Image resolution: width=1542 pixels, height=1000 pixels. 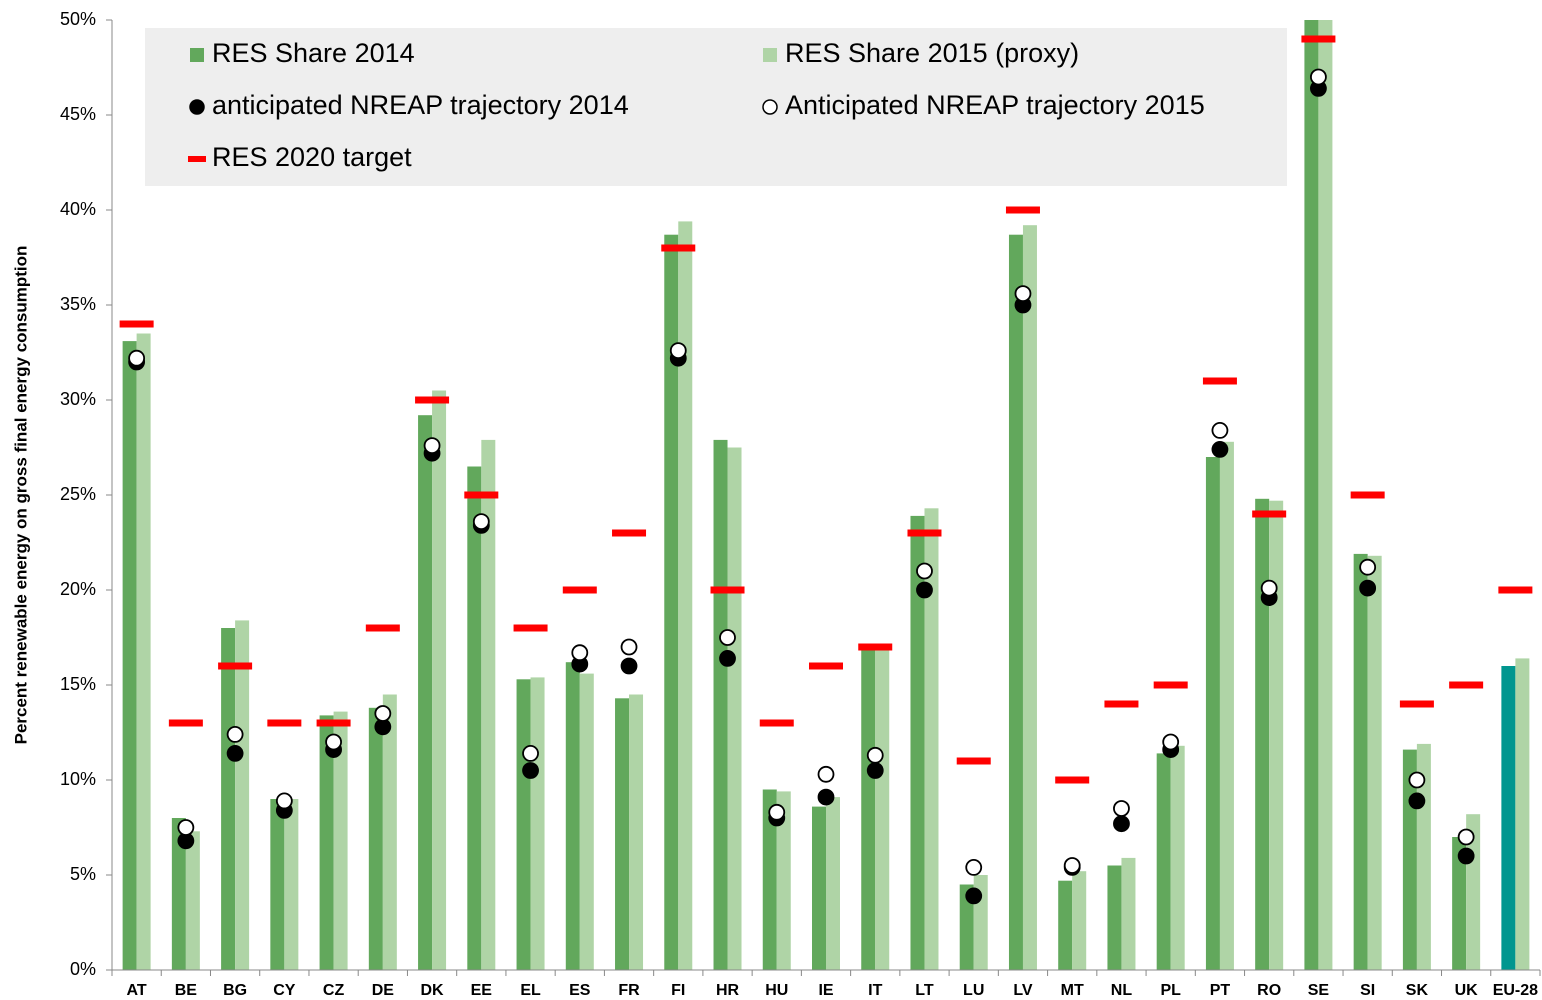 I want to click on x-tick-label: FI, so click(x=678, y=990).